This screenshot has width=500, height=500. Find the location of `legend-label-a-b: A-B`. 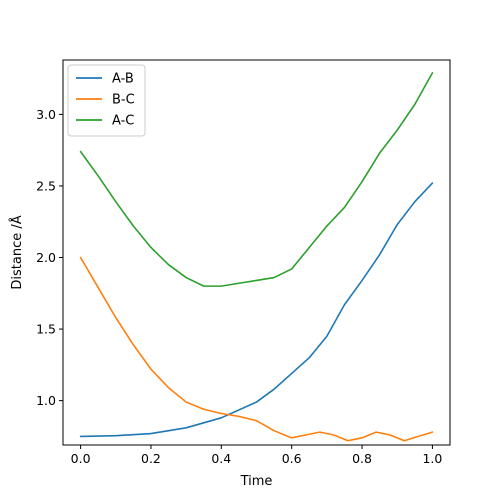

legend-label-a-b: A-B is located at coordinates (123, 79).